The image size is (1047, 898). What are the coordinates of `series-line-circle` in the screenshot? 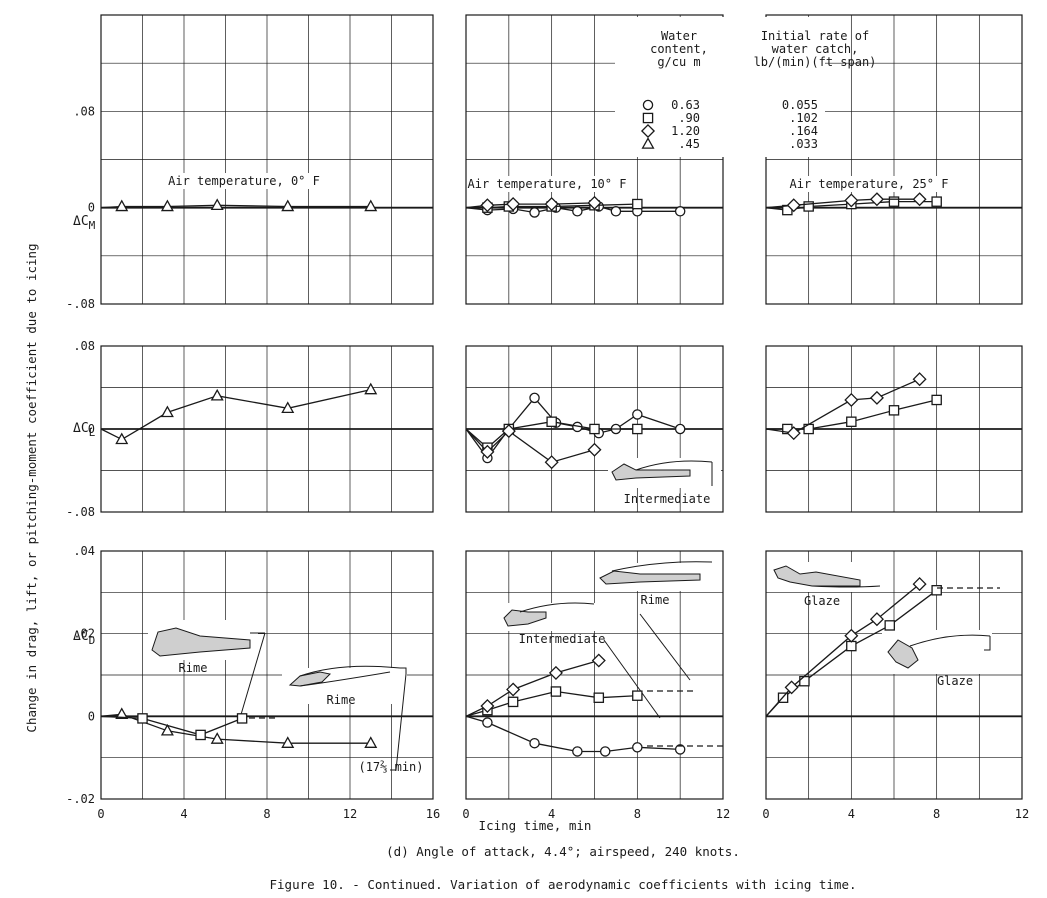 It's located at (573, 209).